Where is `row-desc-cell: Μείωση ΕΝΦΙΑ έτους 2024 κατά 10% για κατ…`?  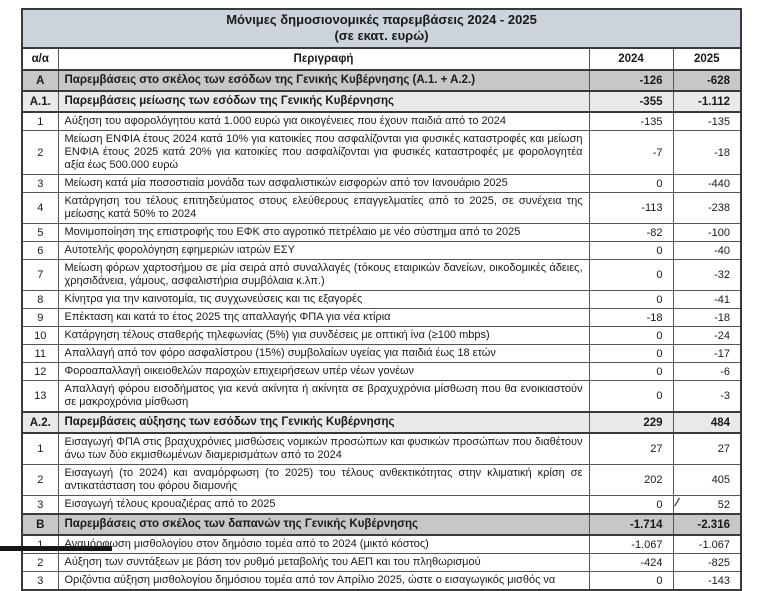 row-desc-cell: Μείωση ΕΝΦΙΑ έτους 2024 κατά 10% για κατ… is located at coordinates (323, 152).